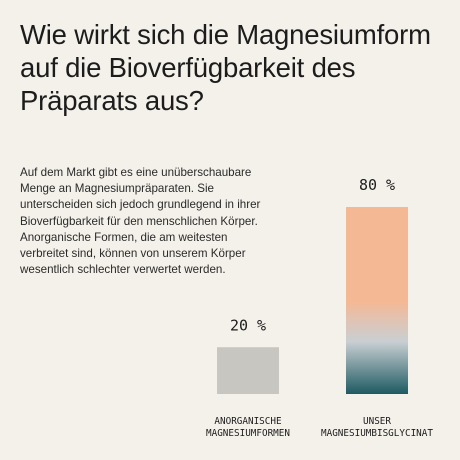 The height and width of the screenshot is (460, 460). What do you see at coordinates (248, 433) in the screenshot?
I see `category-label: MAGNESIUMFORMEN` at bounding box center [248, 433].